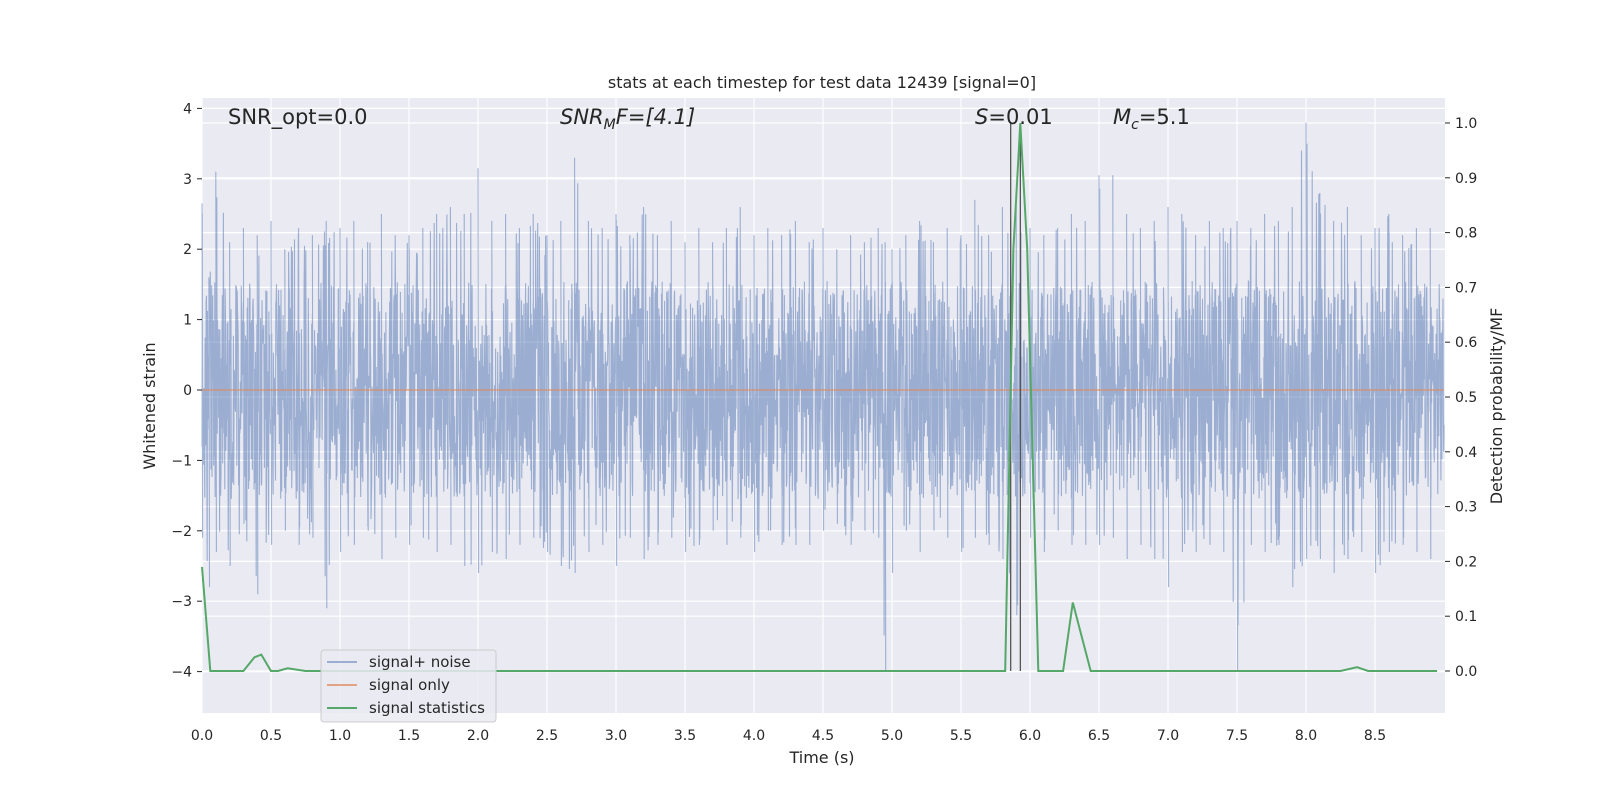 The height and width of the screenshot is (800, 1600). Describe the element at coordinates (340, 736) in the screenshot. I see `x-tick-label-2: 1.0` at that location.